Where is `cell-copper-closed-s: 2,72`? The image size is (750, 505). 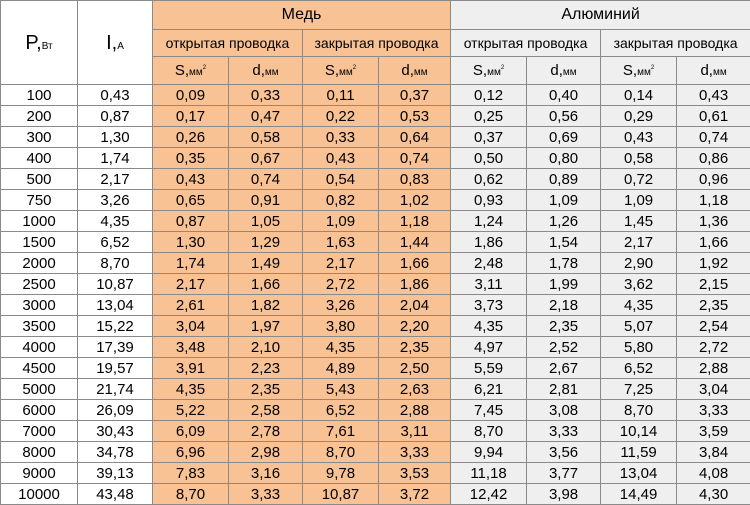
cell-copper-closed-s: 2,72 is located at coordinates (341, 284).